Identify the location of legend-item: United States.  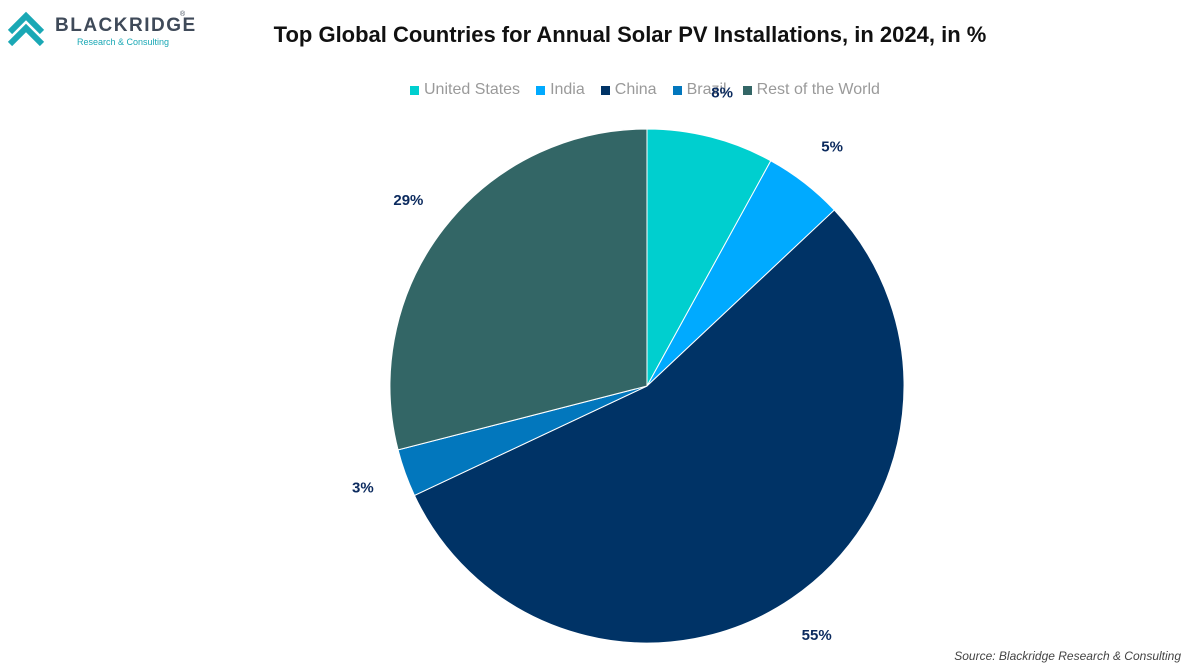
(465, 90).